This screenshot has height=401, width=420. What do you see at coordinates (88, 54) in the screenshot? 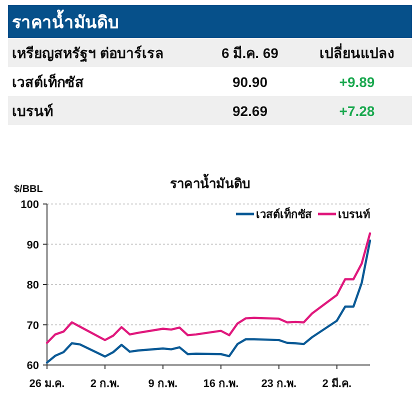
I see `text: เหรียญสหรัฐฯ ต่อบาร์เรล` at bounding box center [88, 54].